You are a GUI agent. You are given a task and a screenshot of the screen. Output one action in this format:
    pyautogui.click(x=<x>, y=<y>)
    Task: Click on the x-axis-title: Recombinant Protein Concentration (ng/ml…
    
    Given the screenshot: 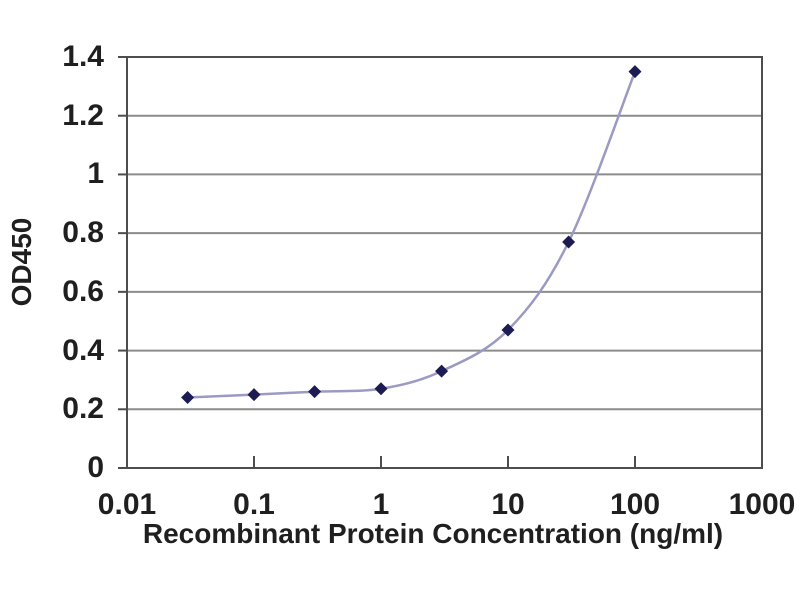 What is the action you would take?
    pyautogui.click(x=433, y=533)
    